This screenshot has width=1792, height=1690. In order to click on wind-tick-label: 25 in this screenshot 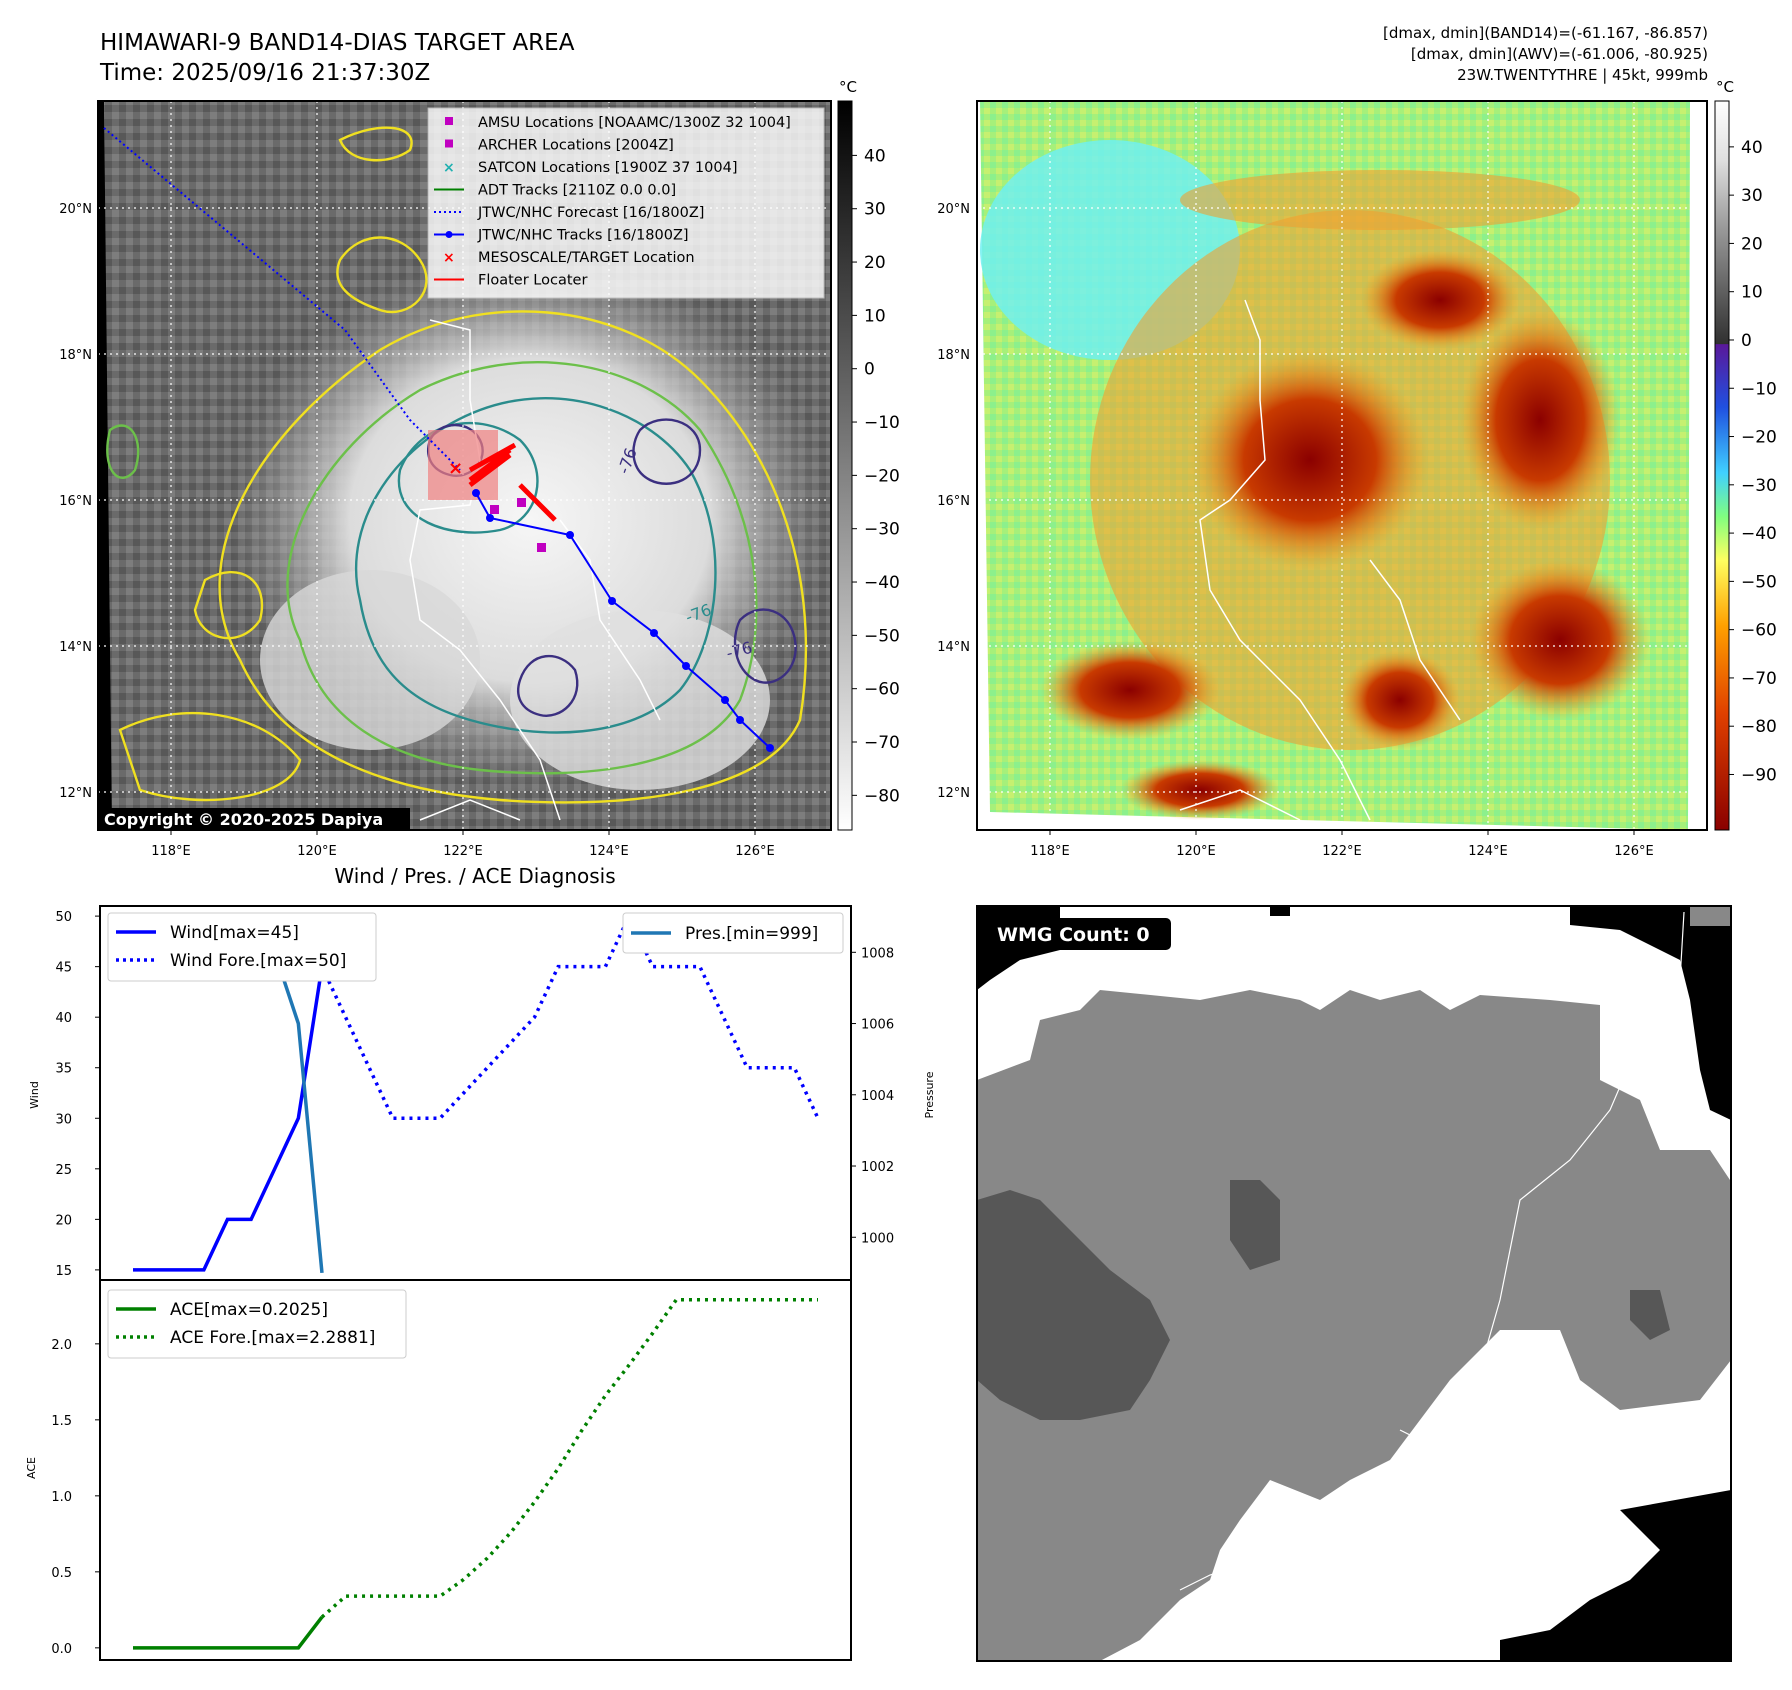, I will do `click(63, 1170)`.